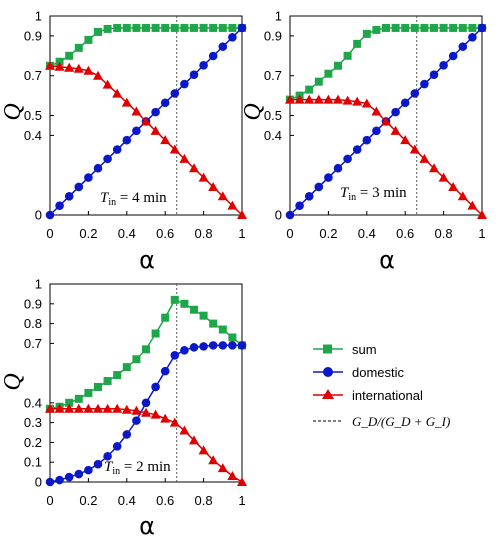 The width and height of the screenshot is (498, 542). Describe the element at coordinates (368, 395) in the screenshot. I see `legend-item-international: international` at that location.